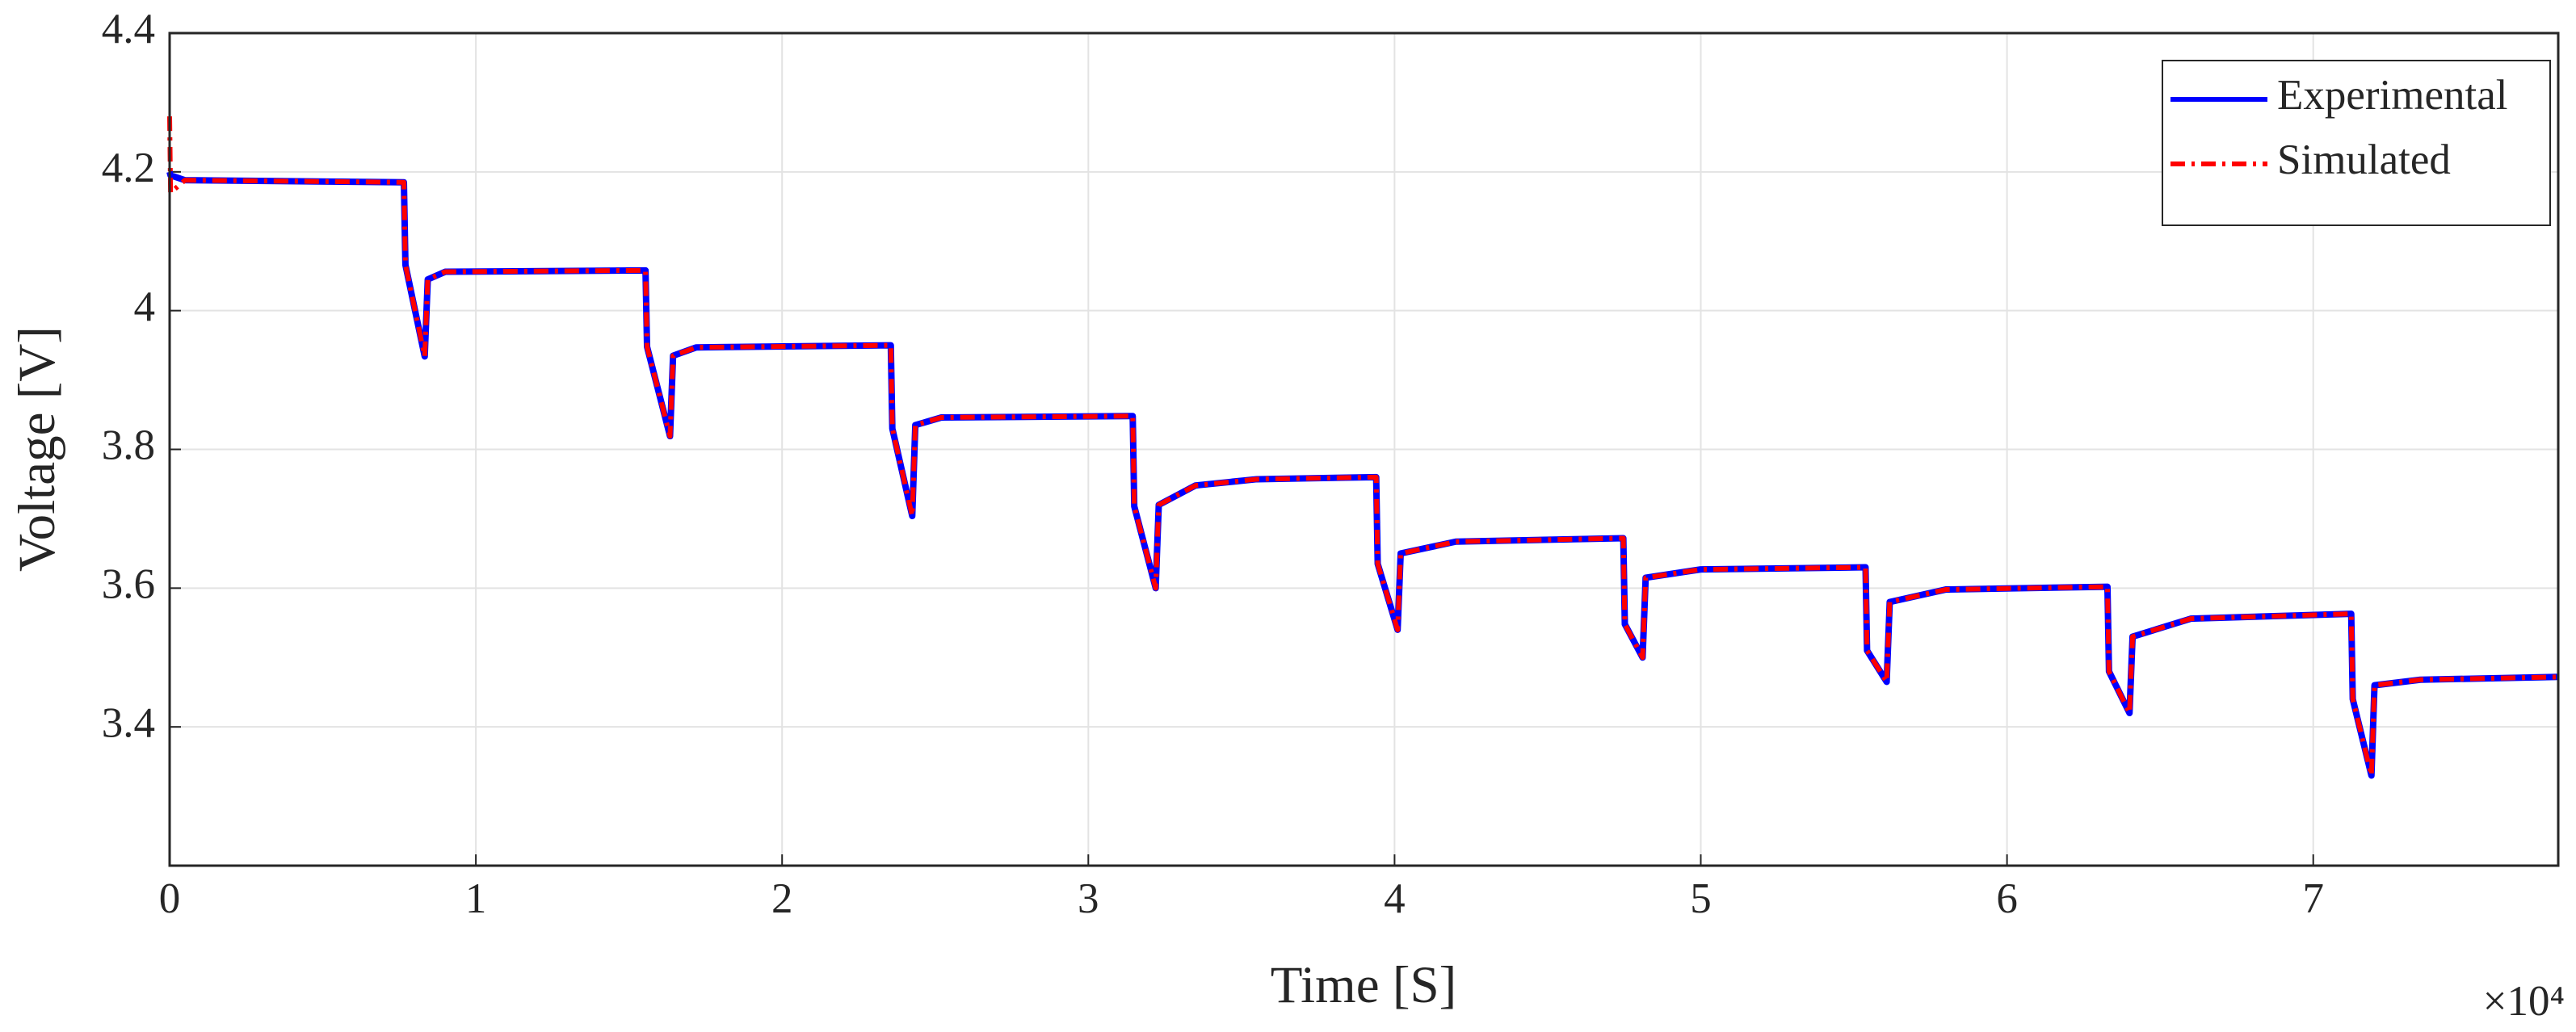 This screenshot has height=1032, width=2576. Describe the element at coordinates (2393, 95) in the screenshot. I see `legend-label: Experimental` at that location.